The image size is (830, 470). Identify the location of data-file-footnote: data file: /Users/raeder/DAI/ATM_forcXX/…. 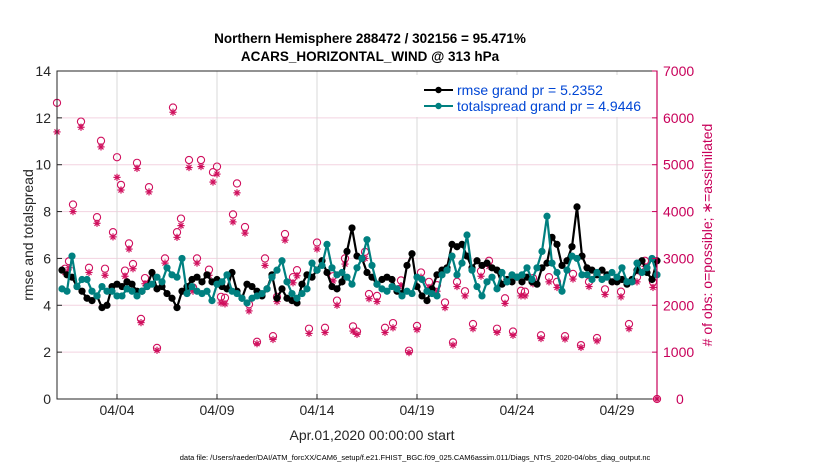
(415, 457).